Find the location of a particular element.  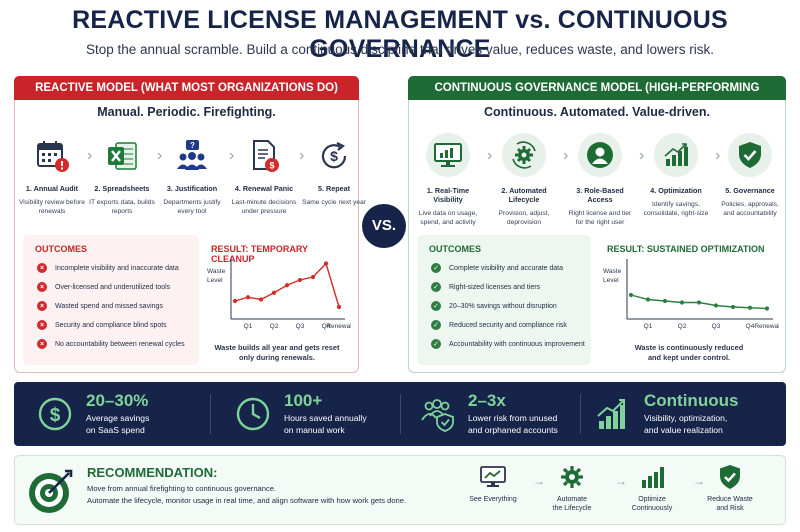

step-desc: IT exports data, builds reports is located at coordinates (122, 207).